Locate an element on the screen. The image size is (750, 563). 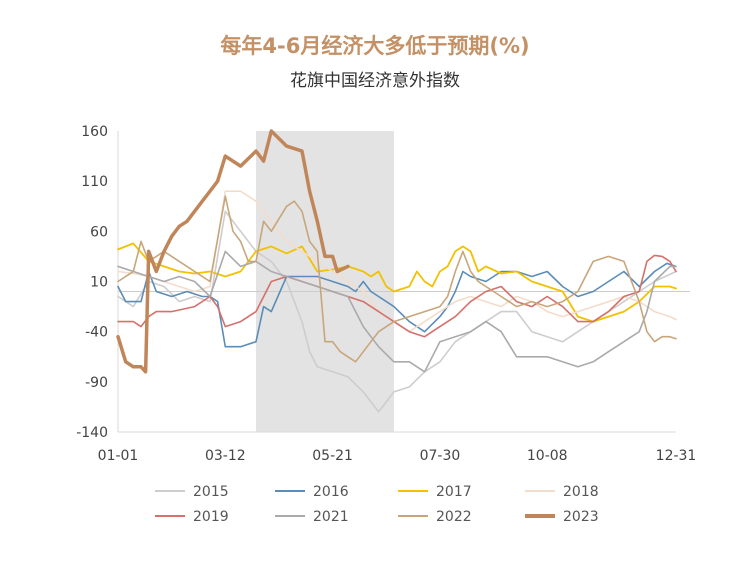
chart-title: 每年4-6月经济大多低于预期(%) is located at coordinates (375, 46).